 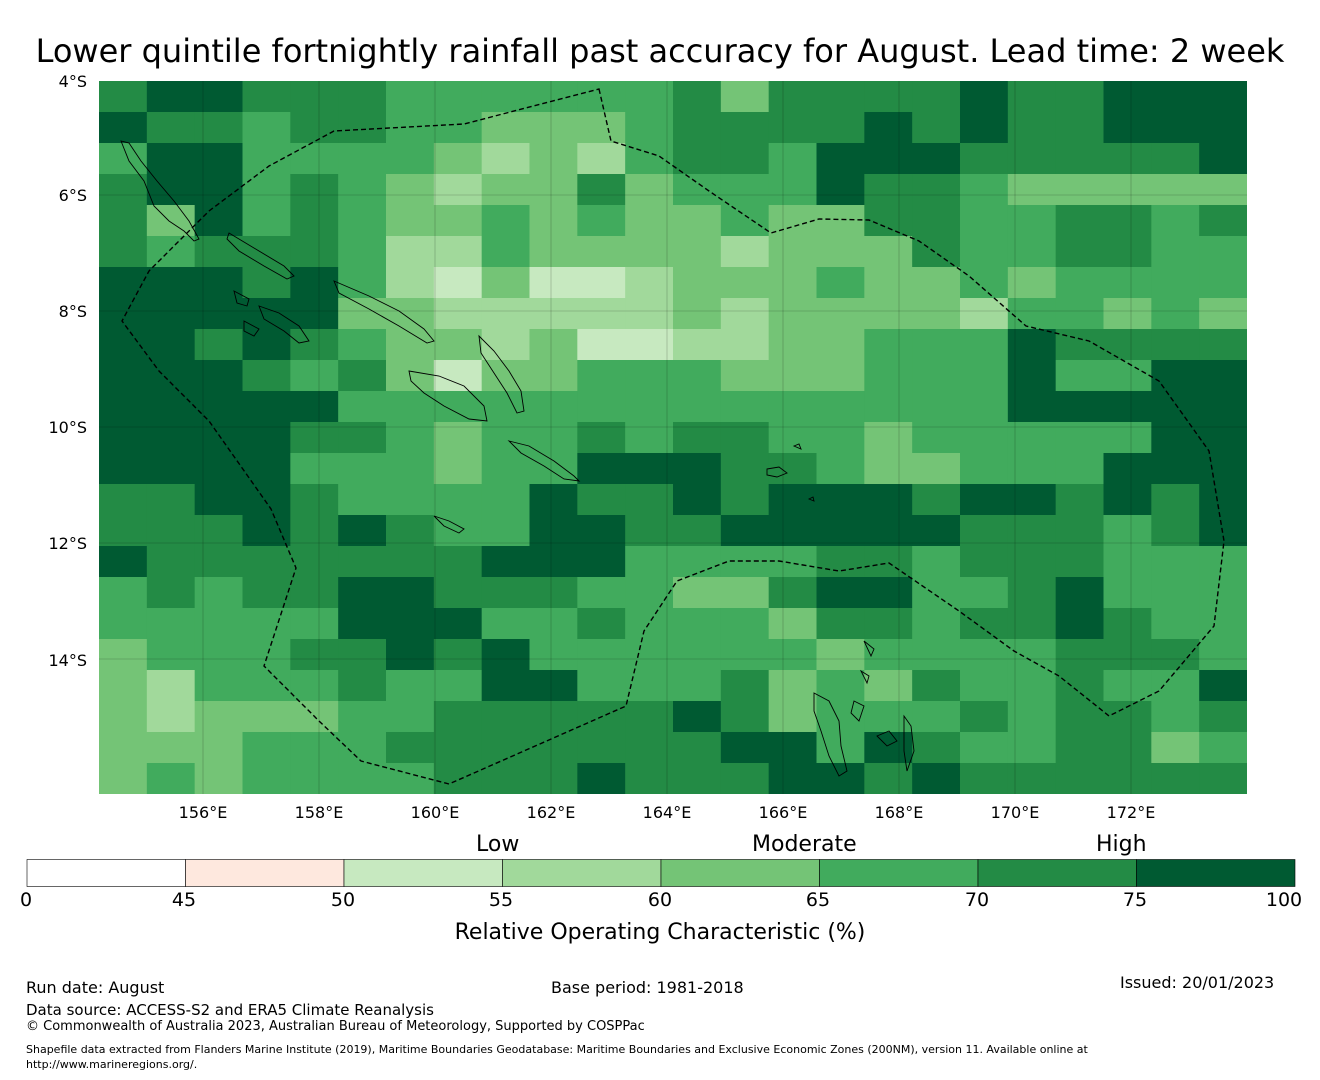 What do you see at coordinates (106, 873) in the screenshot?
I see `colorbar-bin` at bounding box center [106, 873].